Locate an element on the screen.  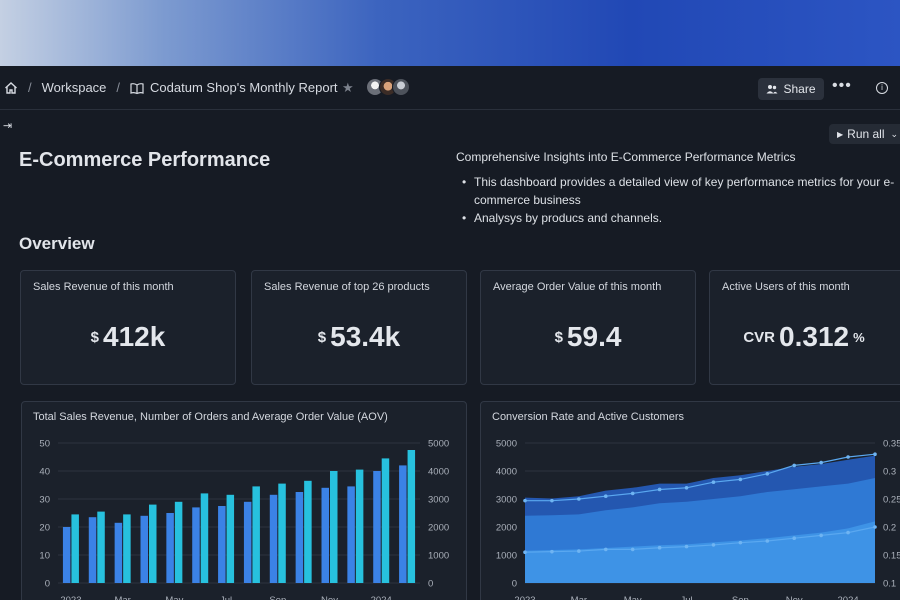
x-tick-label: Mar is located at coordinates (579, 597).